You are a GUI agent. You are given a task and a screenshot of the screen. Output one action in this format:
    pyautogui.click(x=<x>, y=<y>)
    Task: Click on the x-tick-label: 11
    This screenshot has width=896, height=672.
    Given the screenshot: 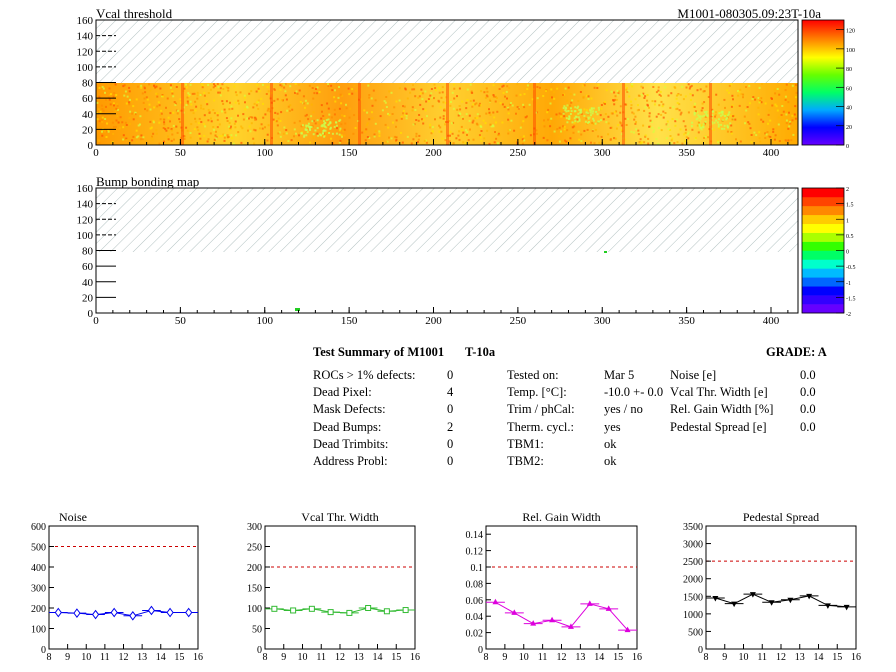 What is the action you would take?
    pyautogui.click(x=543, y=657)
    